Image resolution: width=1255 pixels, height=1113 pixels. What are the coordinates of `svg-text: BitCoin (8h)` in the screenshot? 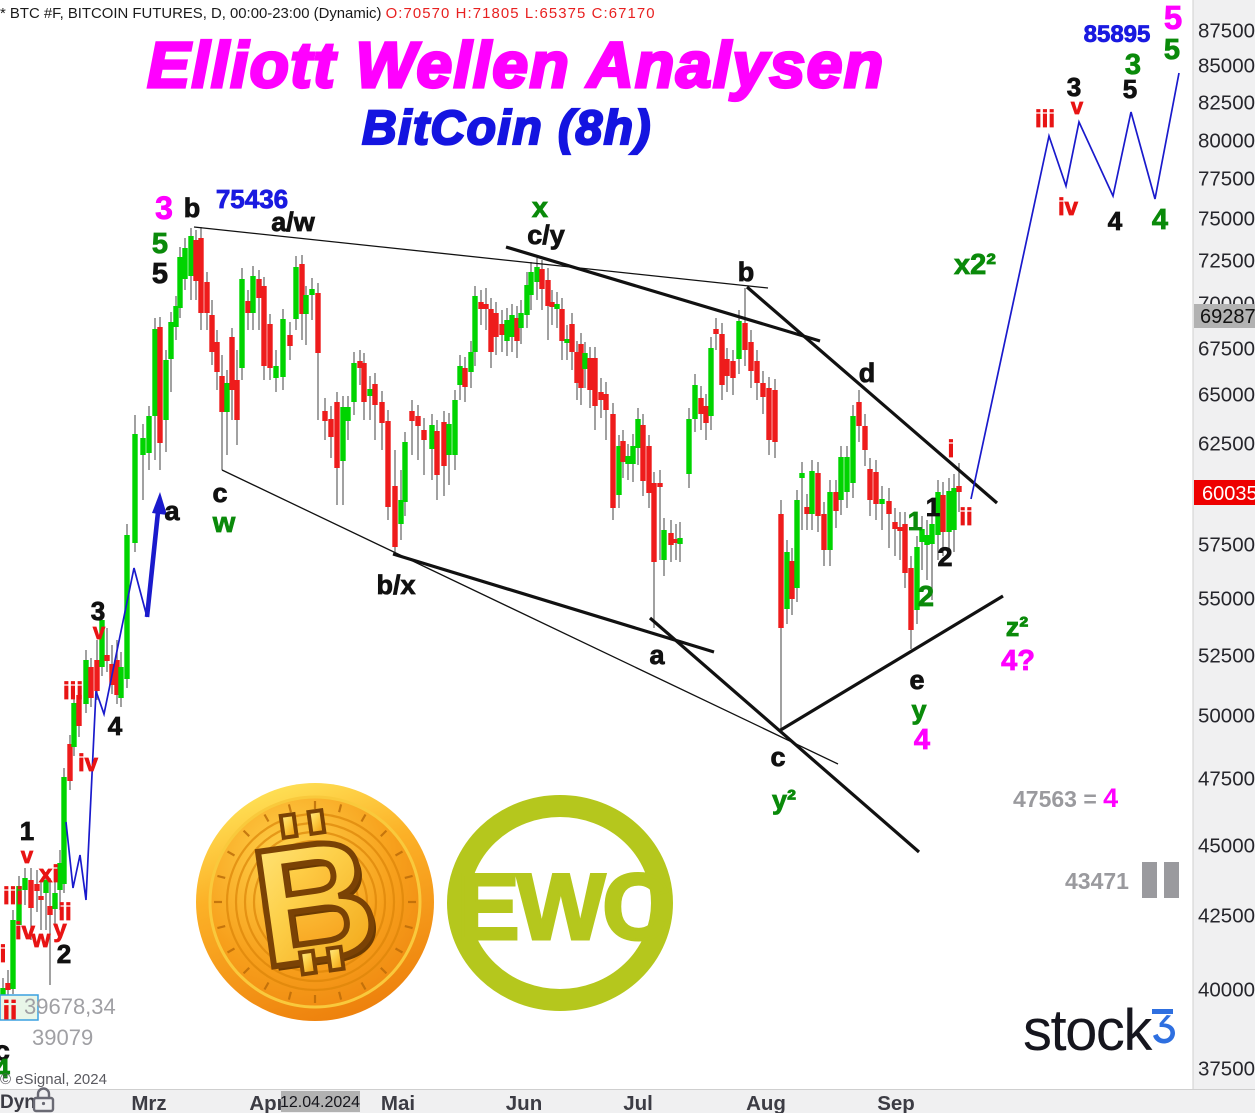 It's located at (507, 128).